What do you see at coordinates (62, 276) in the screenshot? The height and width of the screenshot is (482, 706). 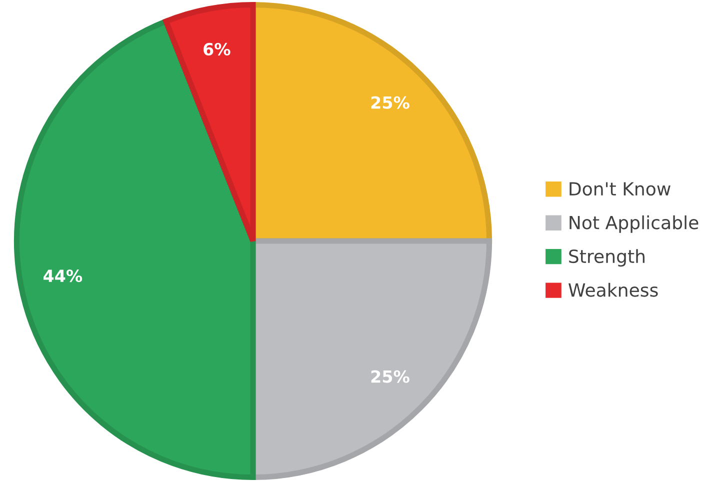 I see `data-label: 44%` at bounding box center [62, 276].